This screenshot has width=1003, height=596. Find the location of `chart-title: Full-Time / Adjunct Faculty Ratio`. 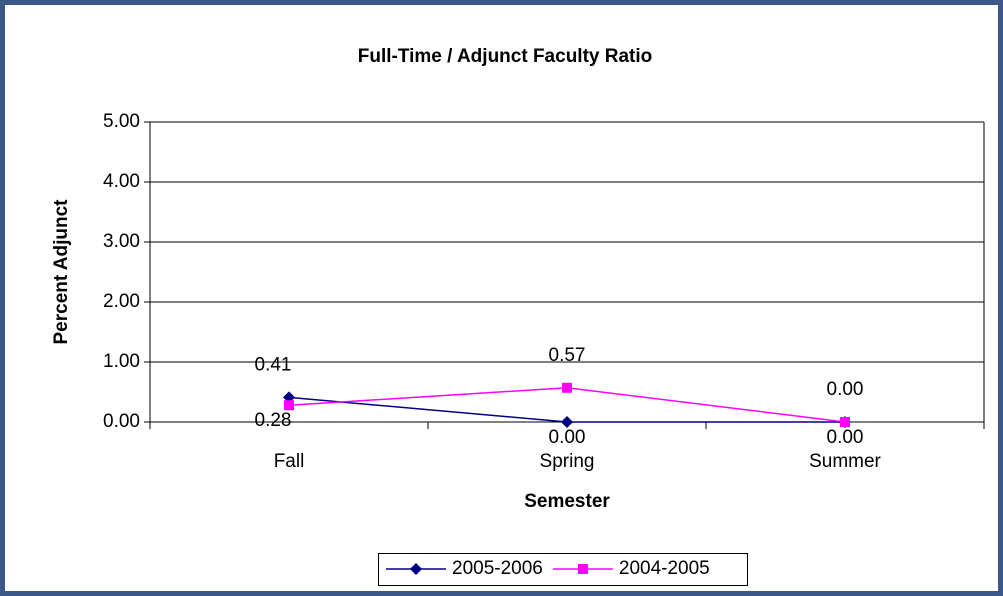

chart-title: Full-Time / Adjunct Faculty Ratio is located at coordinates (505, 56).